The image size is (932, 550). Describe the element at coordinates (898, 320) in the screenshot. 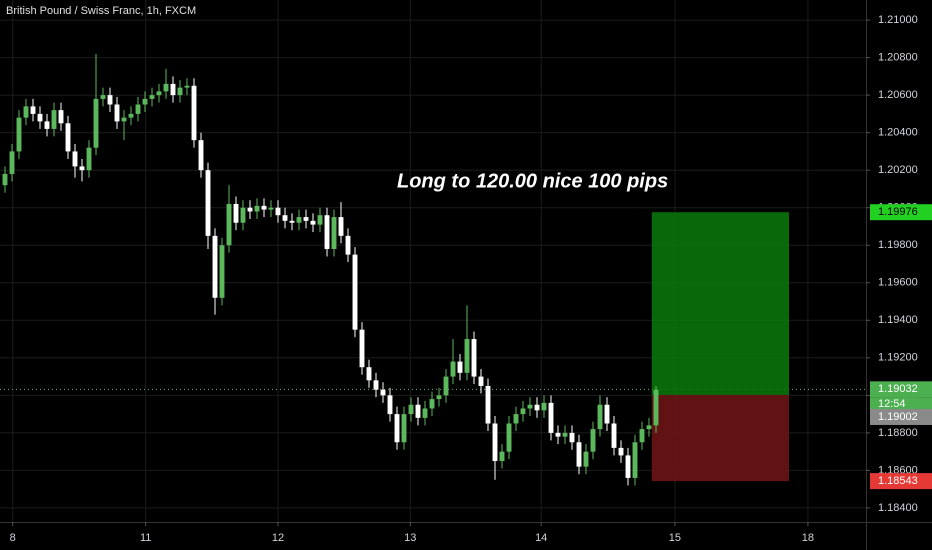

I see `y-tick-label: 1.19400` at that location.